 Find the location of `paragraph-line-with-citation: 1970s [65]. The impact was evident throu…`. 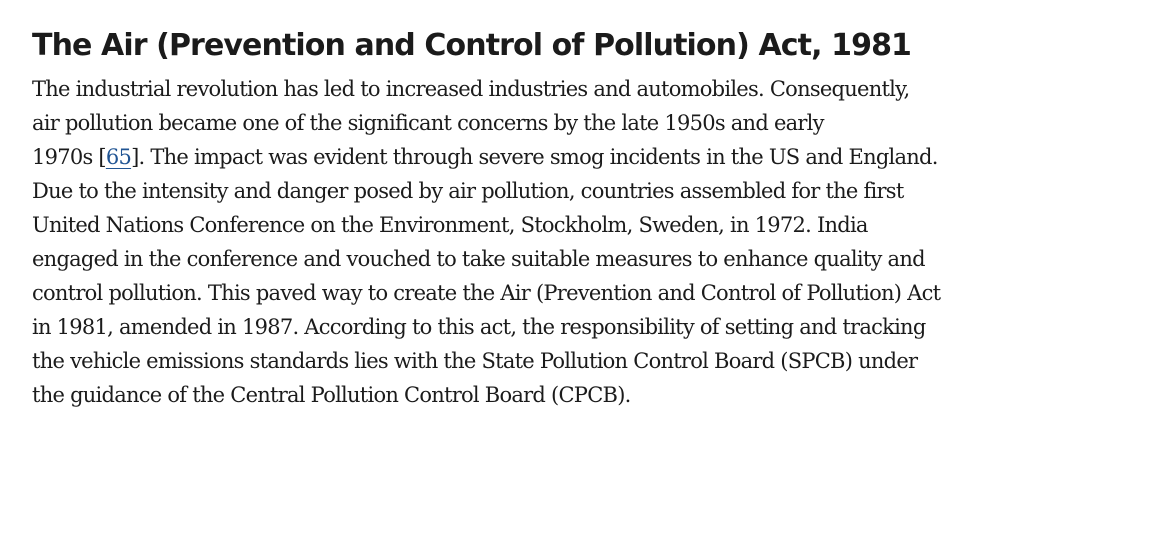

paragraph-line-with-citation: 1970s [65]. The impact was evident throu… is located at coordinates (577, 157).